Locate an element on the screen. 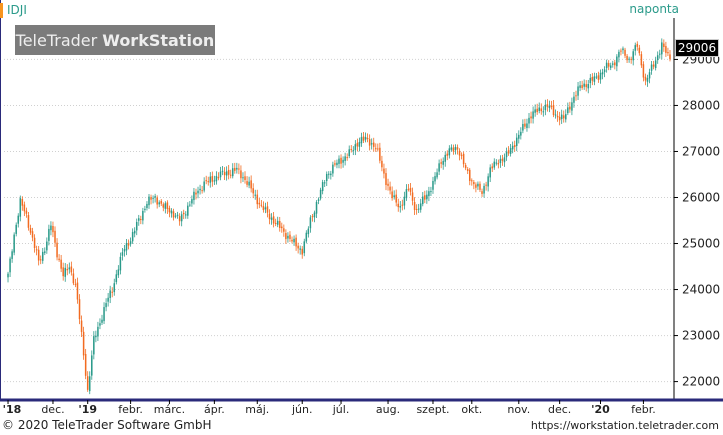  y-tick-label: 24000 is located at coordinates (701, 290).